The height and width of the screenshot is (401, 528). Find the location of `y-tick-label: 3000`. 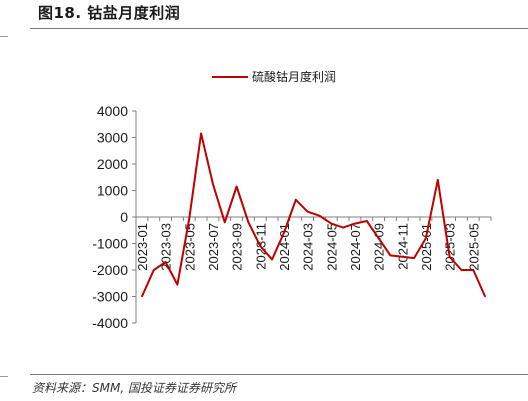

y-tick-label: 3000 is located at coordinates (112, 138).